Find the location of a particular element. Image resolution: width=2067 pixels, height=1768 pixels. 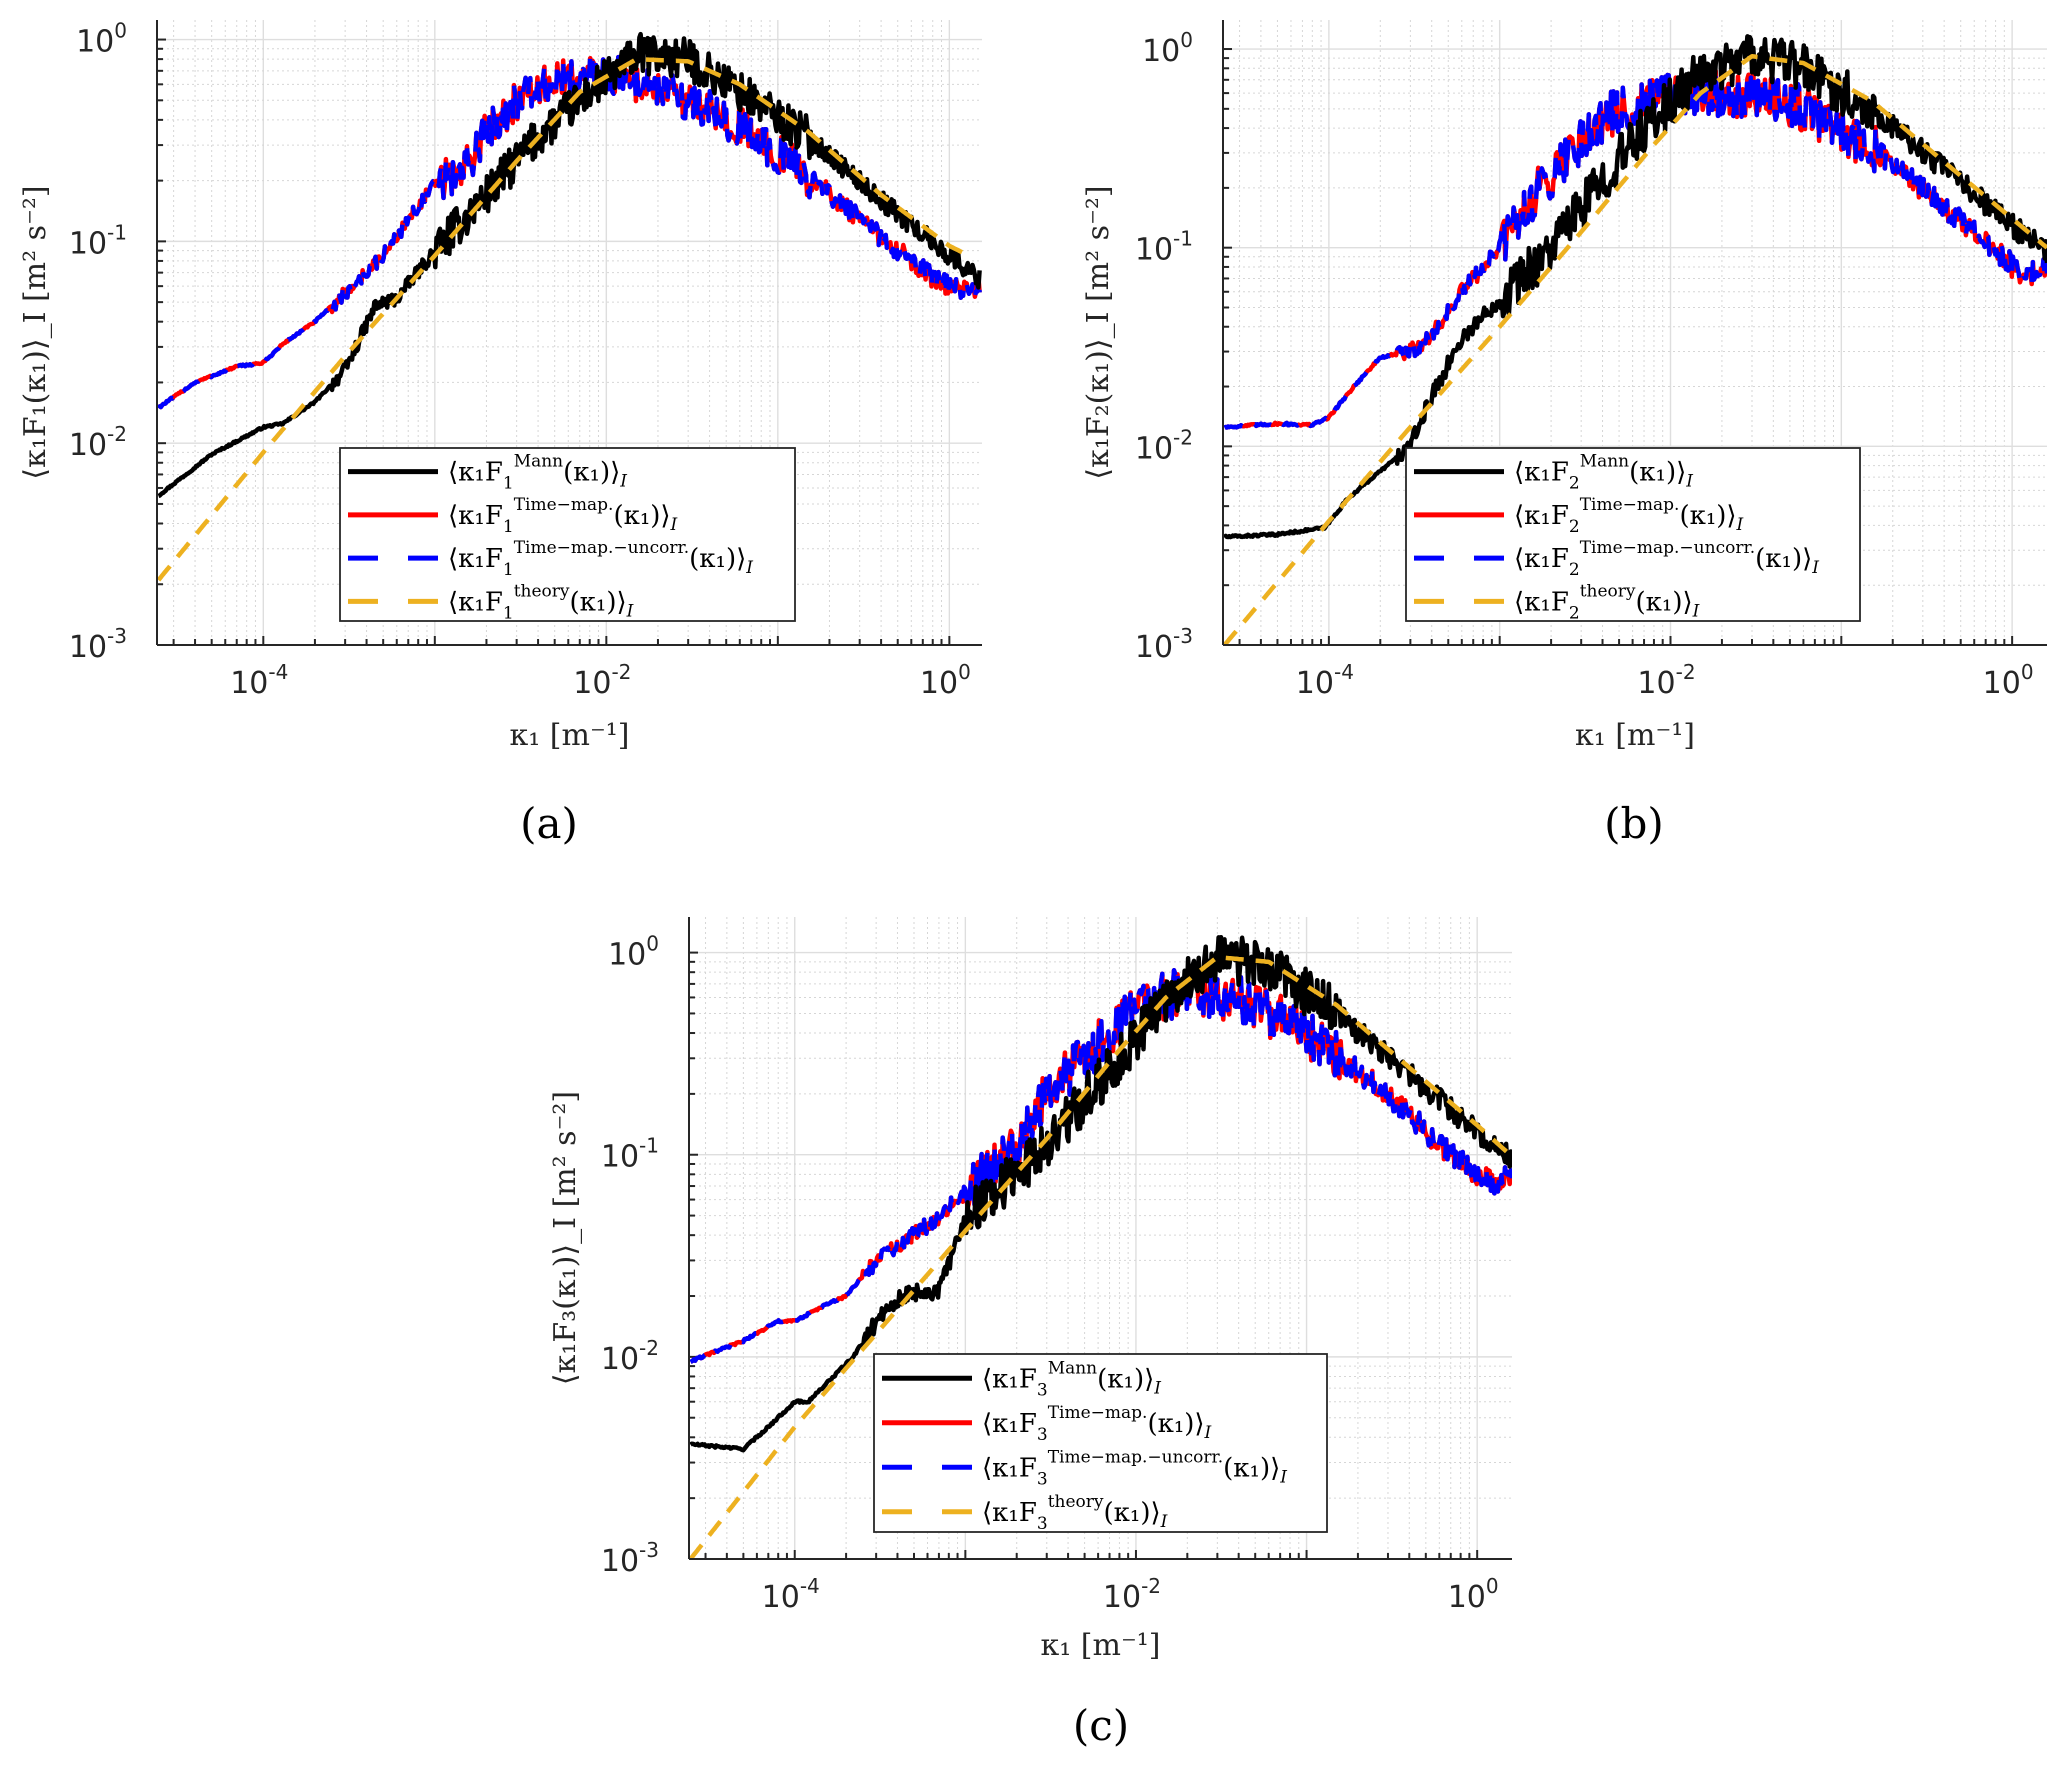

legend-superscript: Time−map. is located at coordinates (564, 505).